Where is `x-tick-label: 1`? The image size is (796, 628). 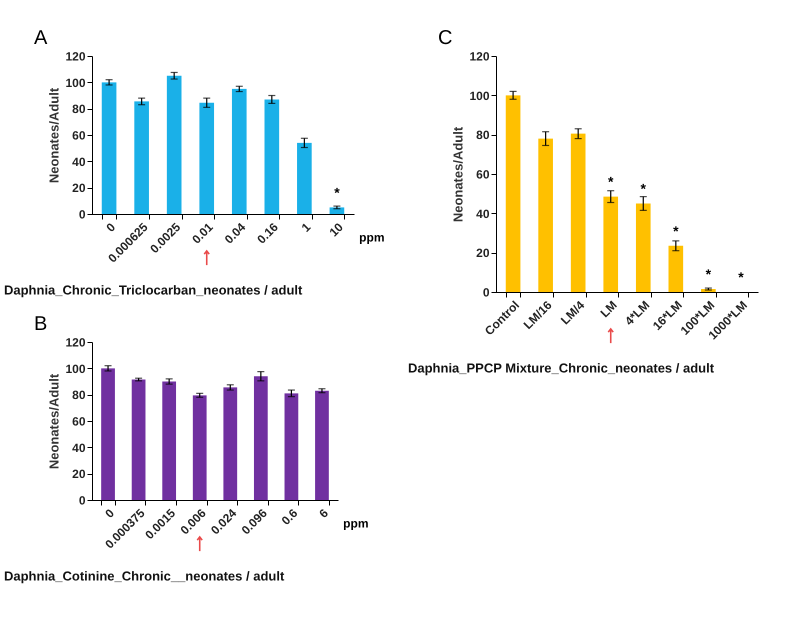 x-tick-label: 1 is located at coordinates (306, 227).